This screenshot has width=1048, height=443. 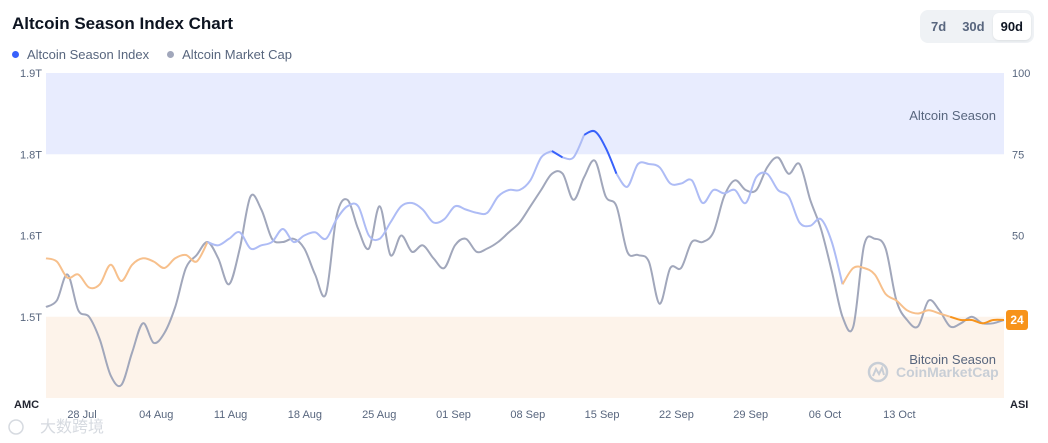 What do you see at coordinates (1018, 237) in the screenshot?
I see `right-tick-label: 50` at bounding box center [1018, 237].